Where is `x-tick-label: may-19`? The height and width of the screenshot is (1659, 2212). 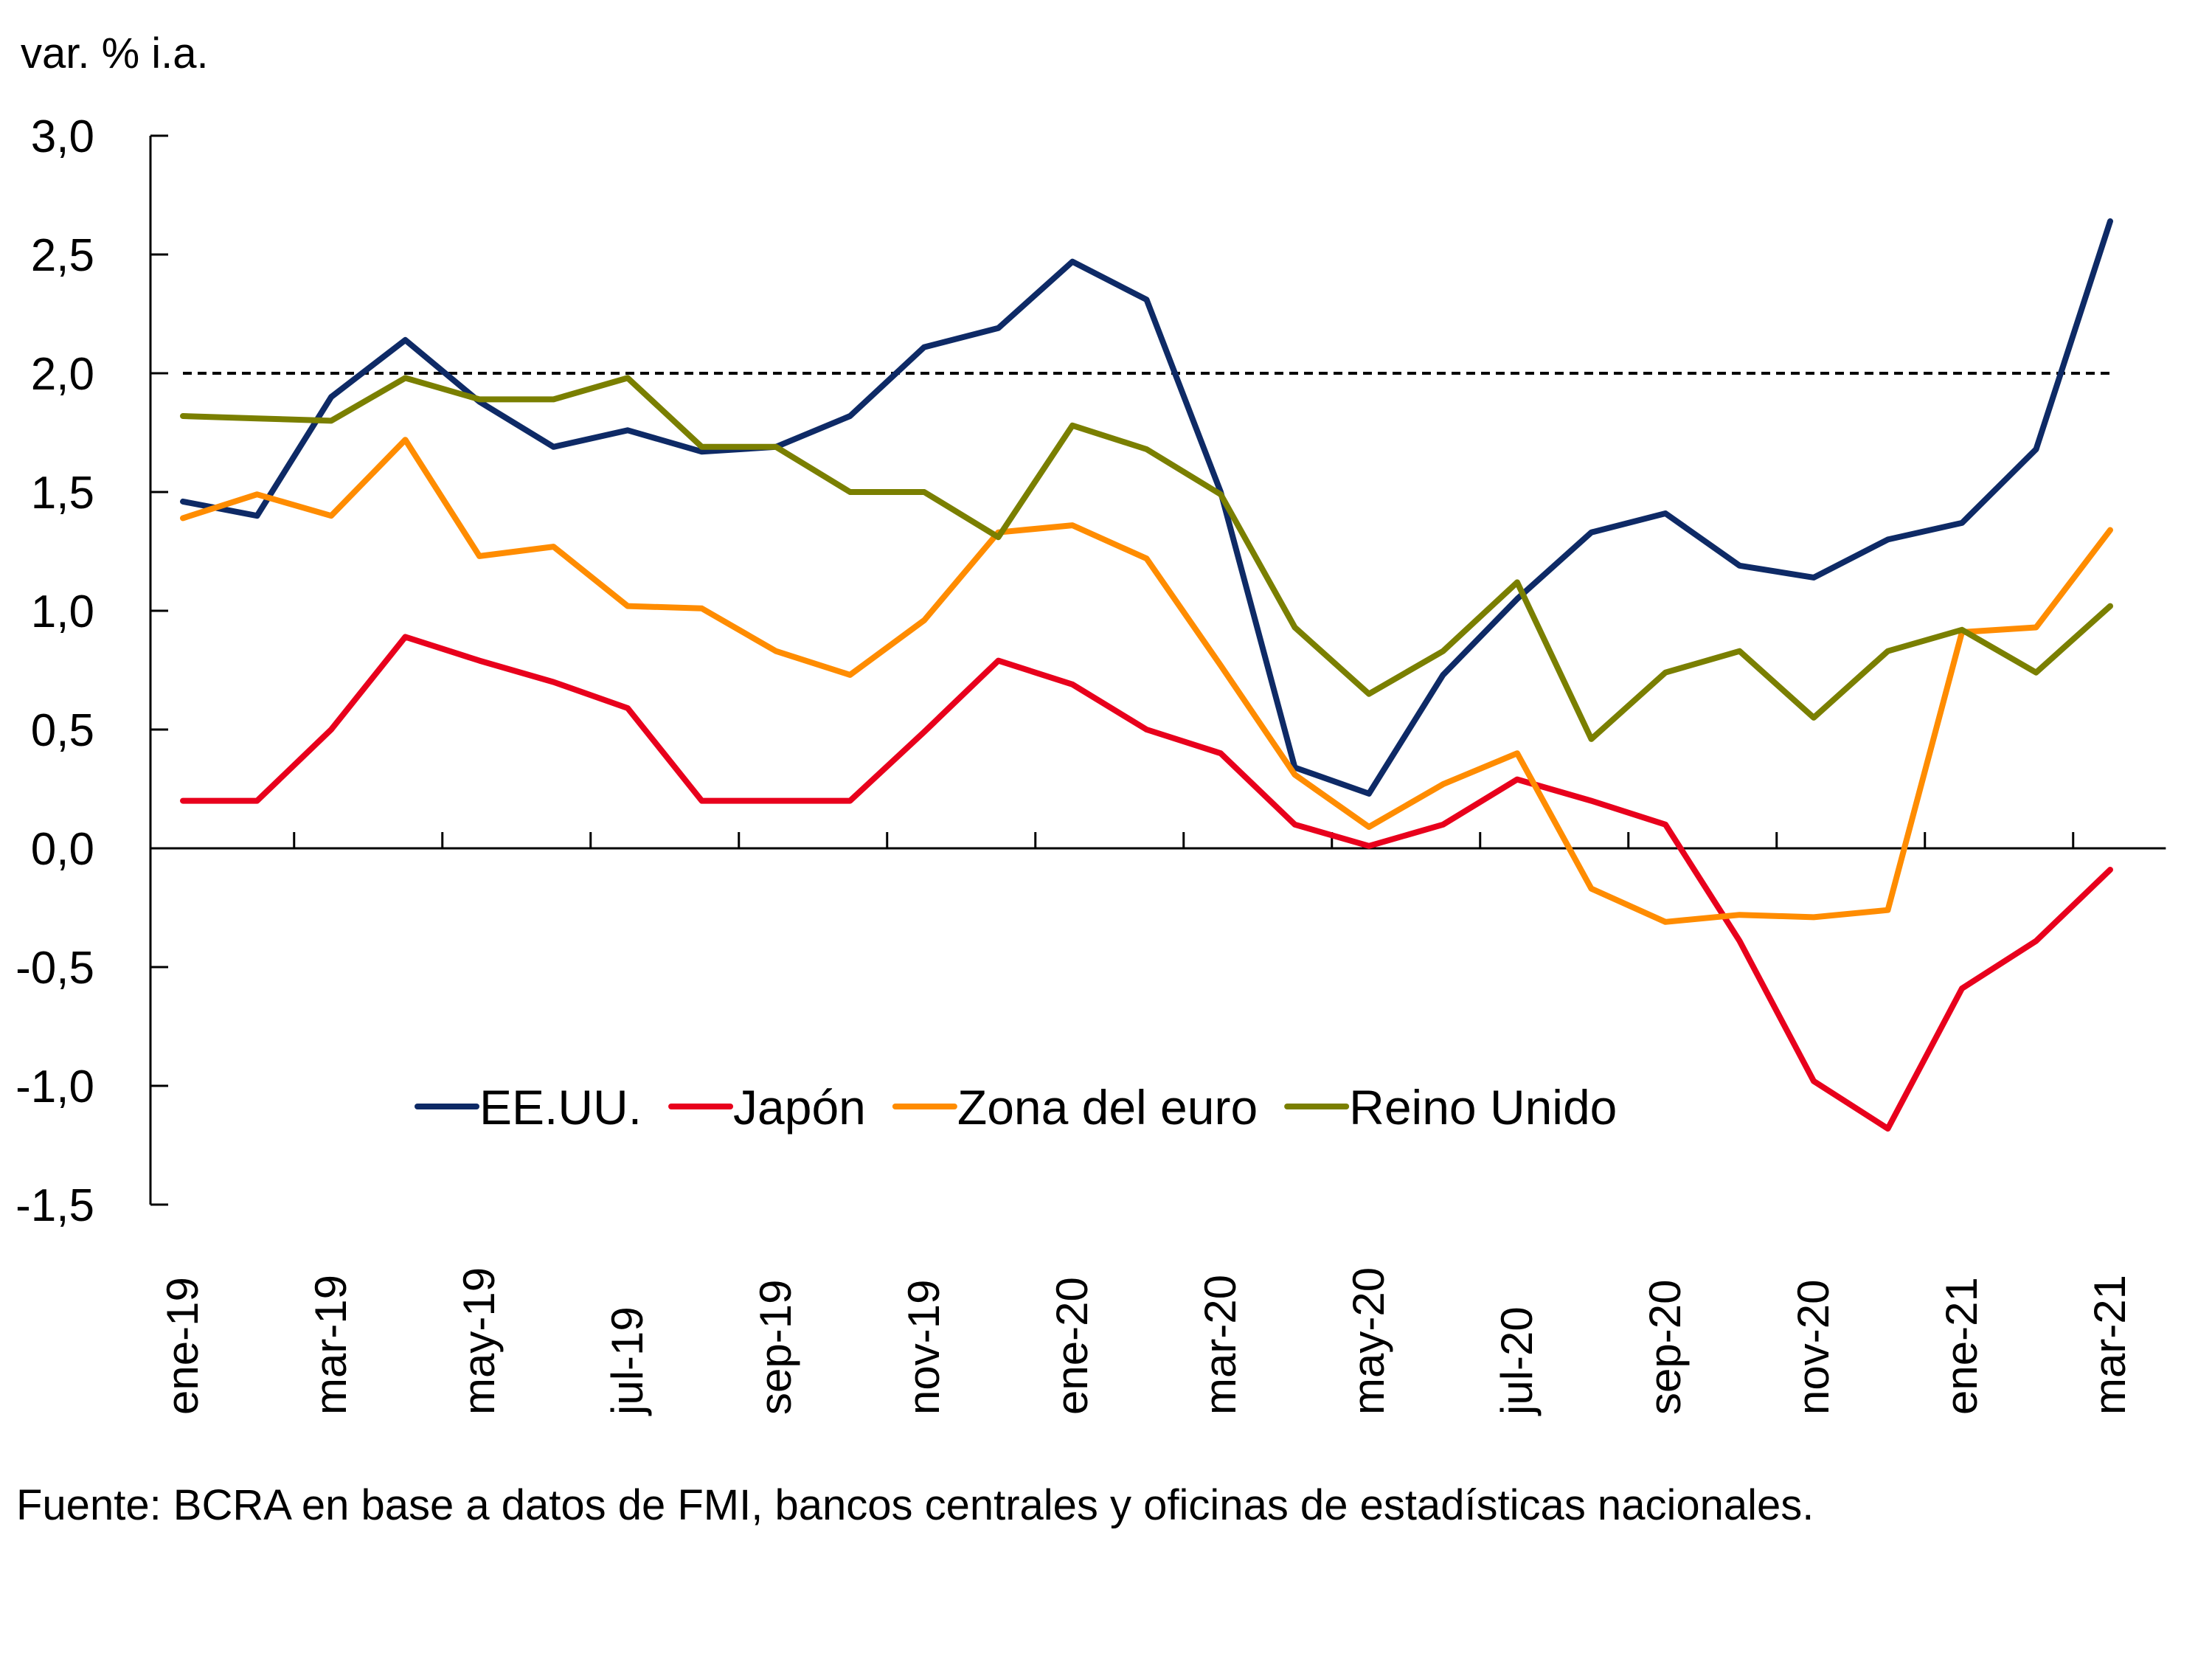
x-tick-label: may-19 is located at coordinates (479, 1341).